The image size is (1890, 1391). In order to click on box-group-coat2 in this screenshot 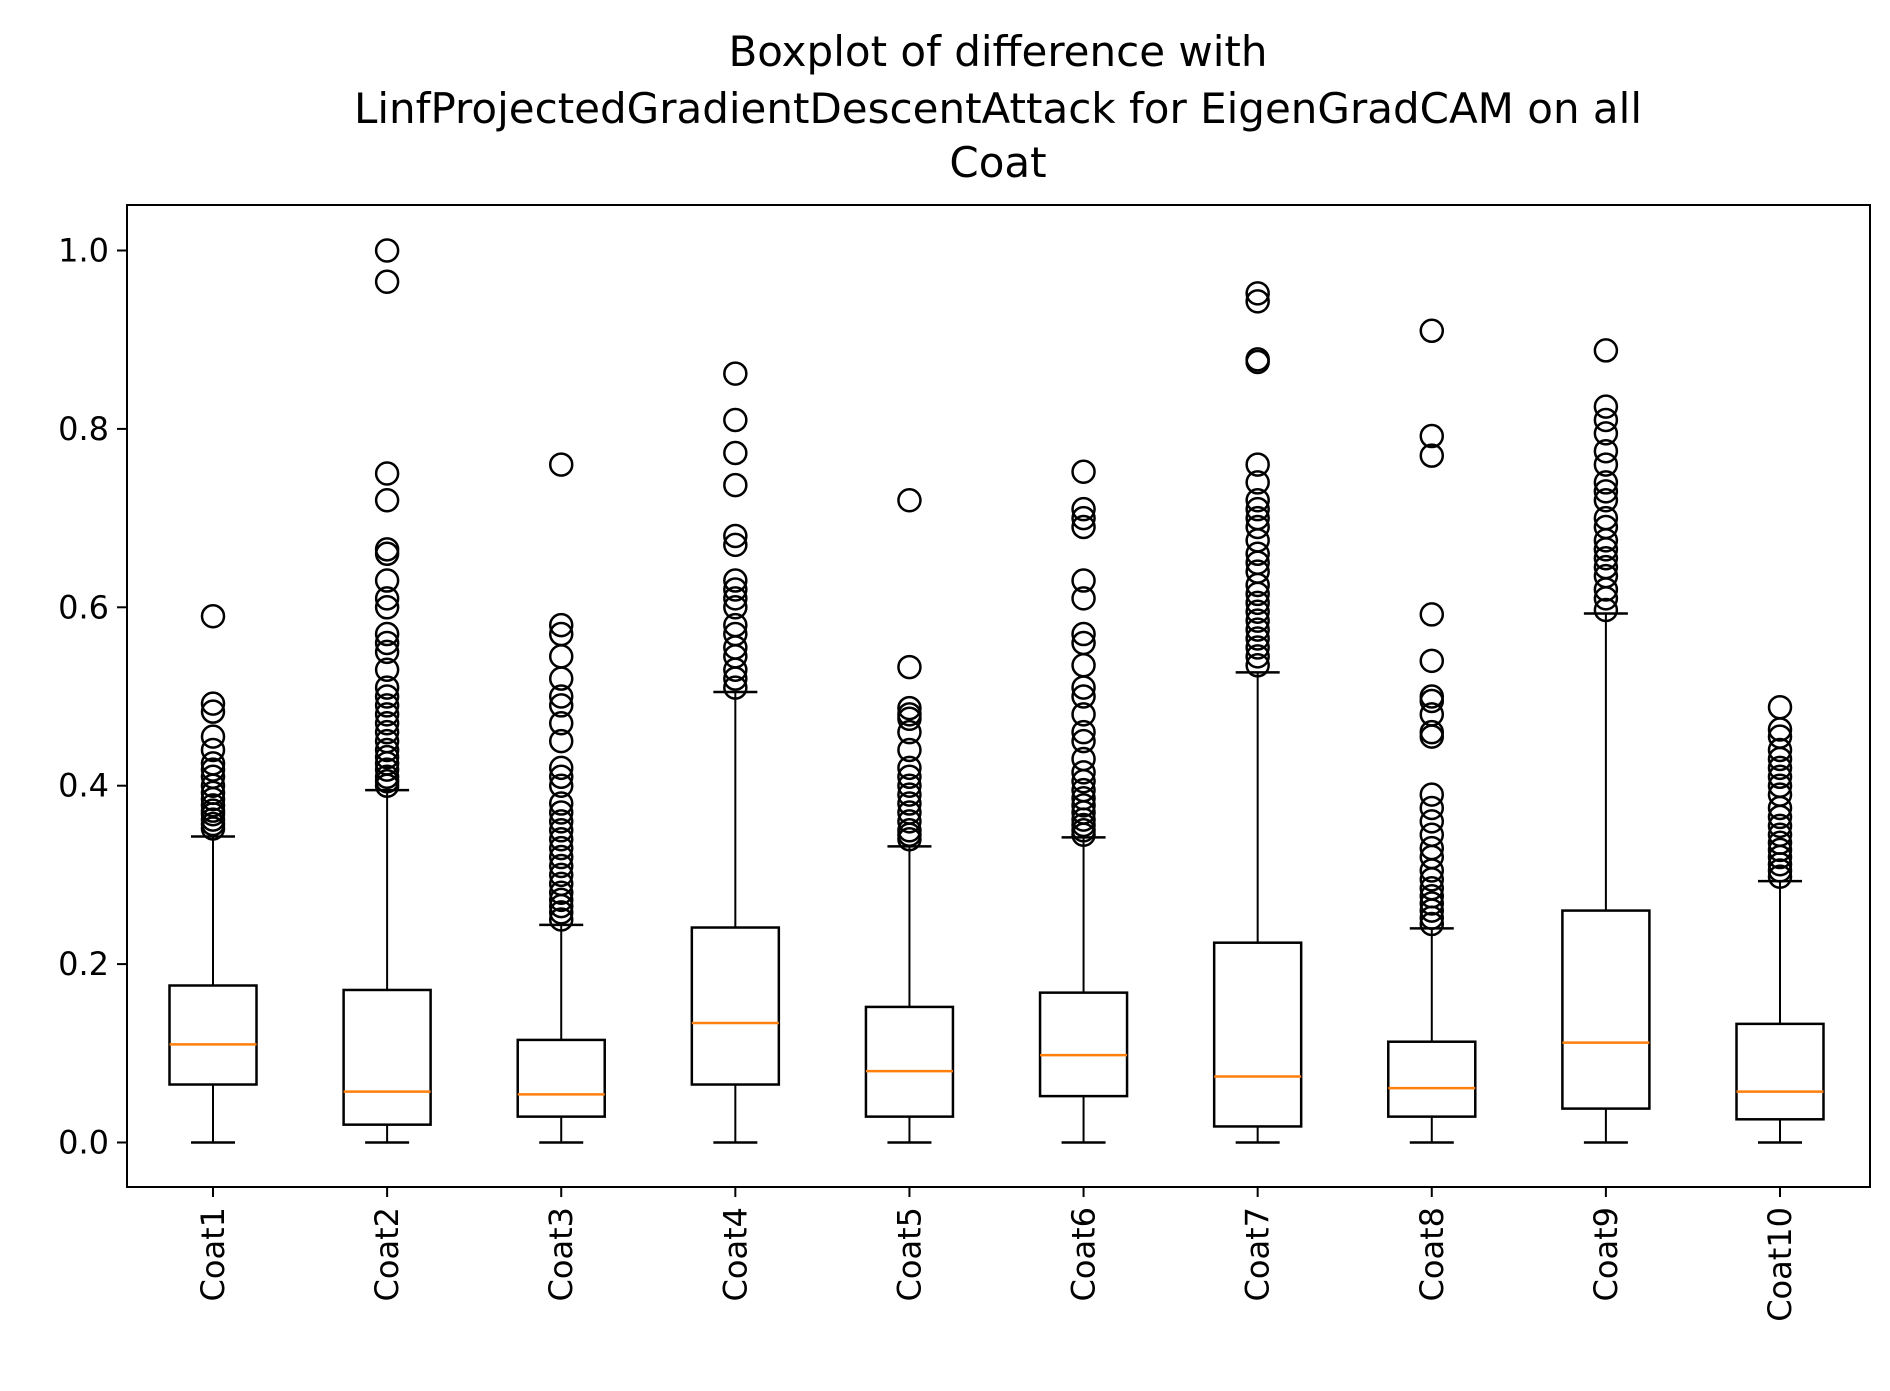, I will do `click(387, 691)`.